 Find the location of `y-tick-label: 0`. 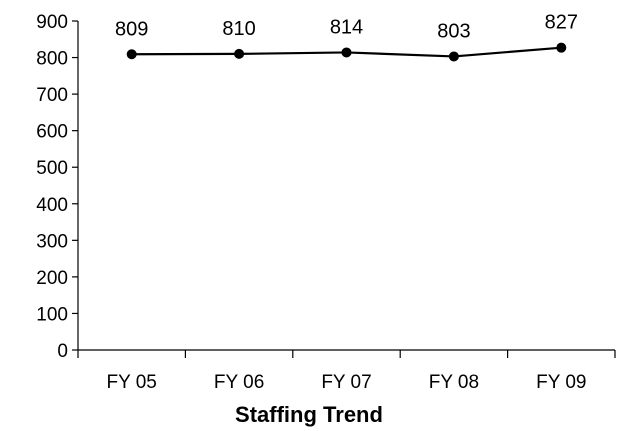

y-tick-label: 0 is located at coordinates (62, 351).